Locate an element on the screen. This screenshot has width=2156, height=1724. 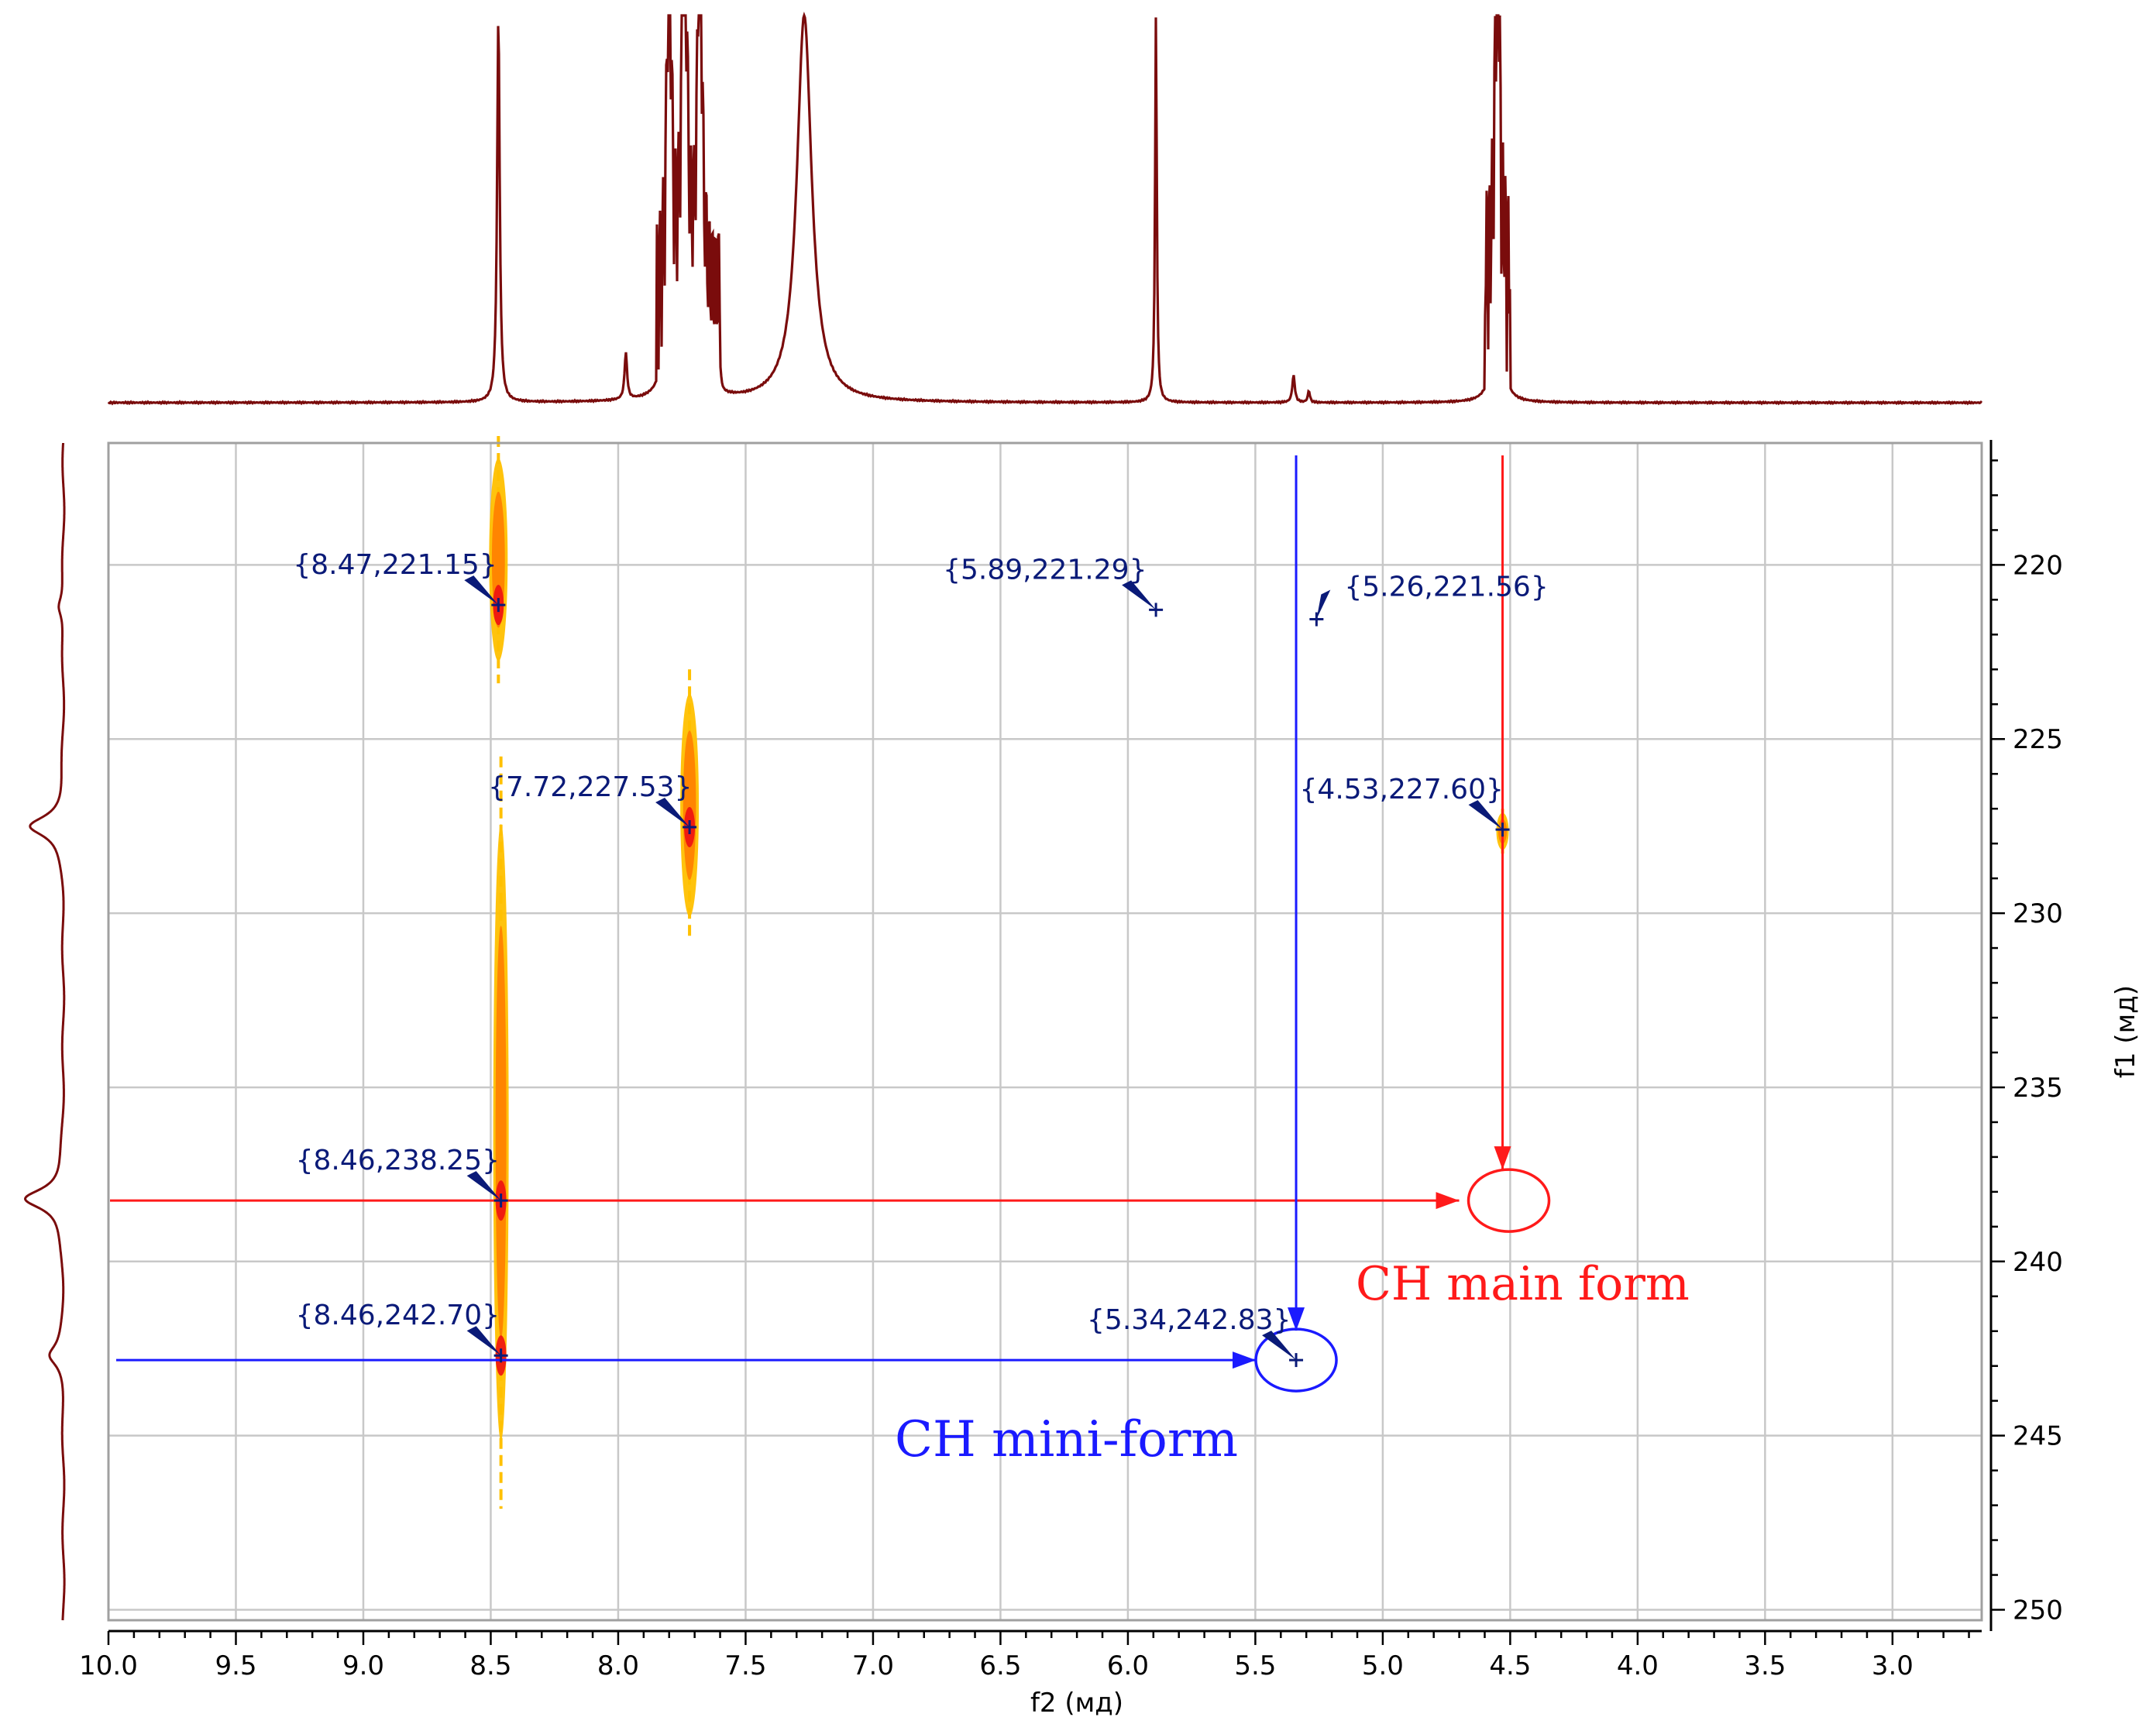
circle-main-form is located at coordinates (1509, 1200).